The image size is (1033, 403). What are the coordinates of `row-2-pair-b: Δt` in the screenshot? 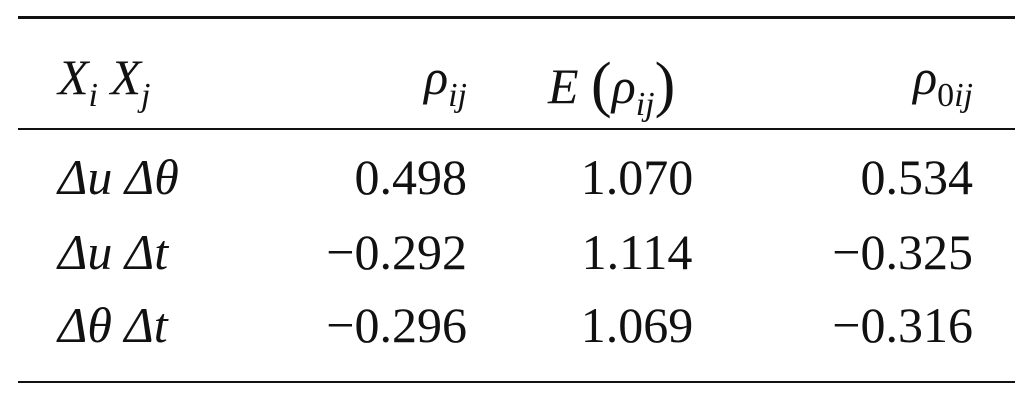 It's located at (146, 325).